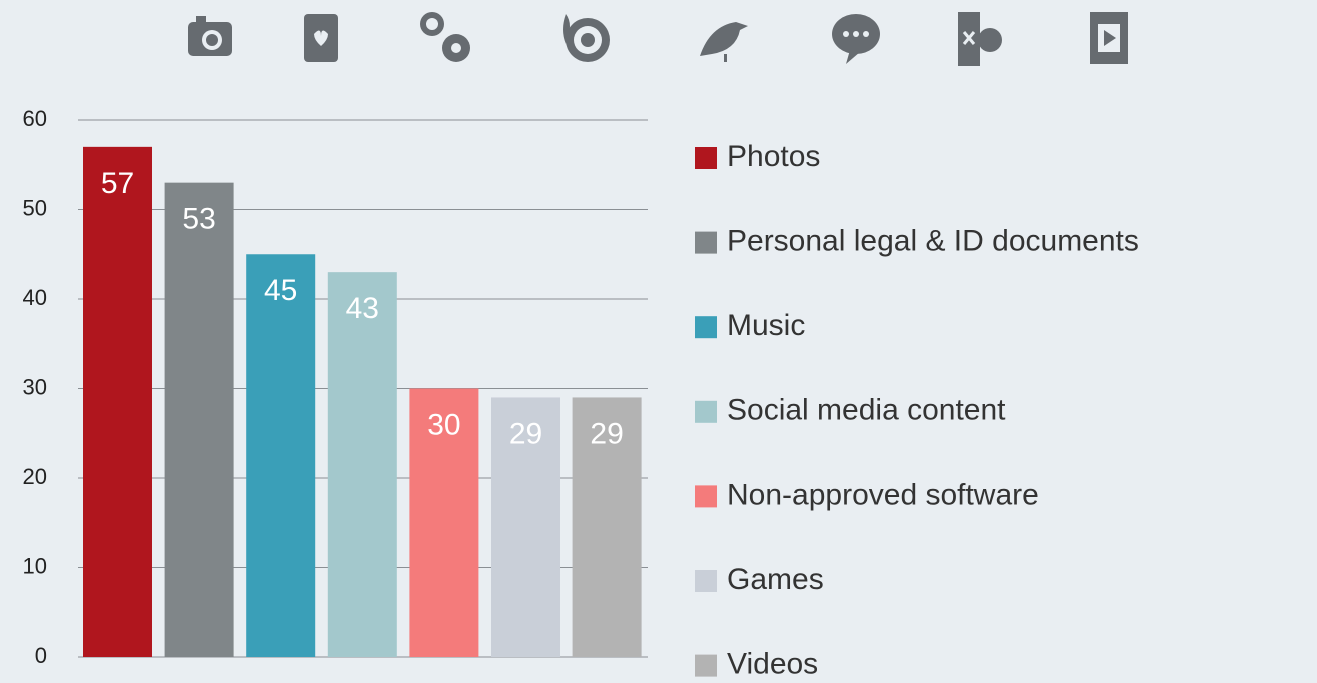 This screenshot has width=1317, height=683. I want to click on legend-label: Social media content, so click(866, 410).